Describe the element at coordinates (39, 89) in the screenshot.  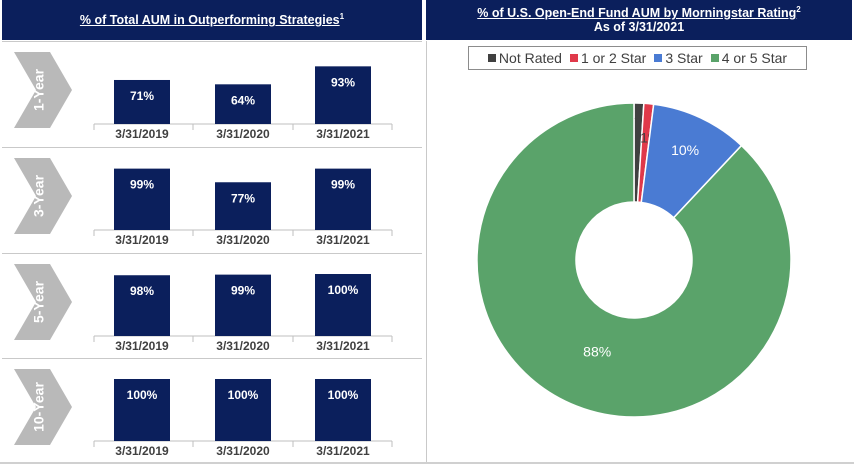
I see `period-label: 1-Year` at that location.